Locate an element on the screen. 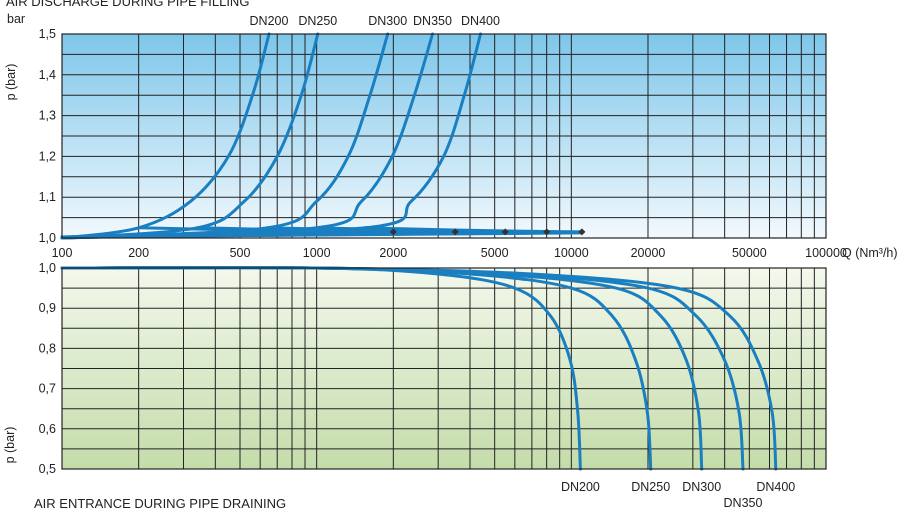 The width and height of the screenshot is (912, 508). x-tick-label: 20000 is located at coordinates (648, 253).